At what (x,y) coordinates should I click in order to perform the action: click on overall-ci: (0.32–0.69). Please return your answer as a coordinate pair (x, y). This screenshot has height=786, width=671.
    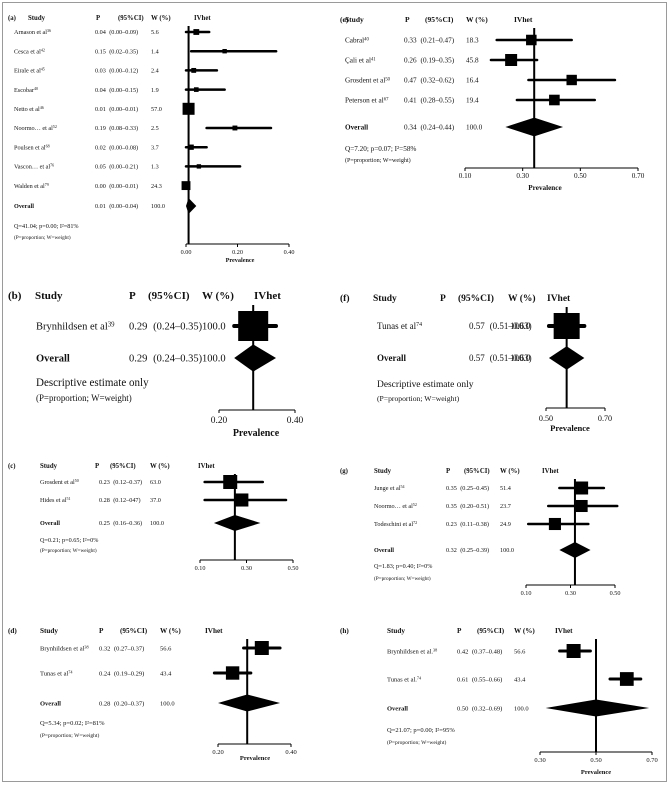
    Looking at the image, I should click on (487, 708).